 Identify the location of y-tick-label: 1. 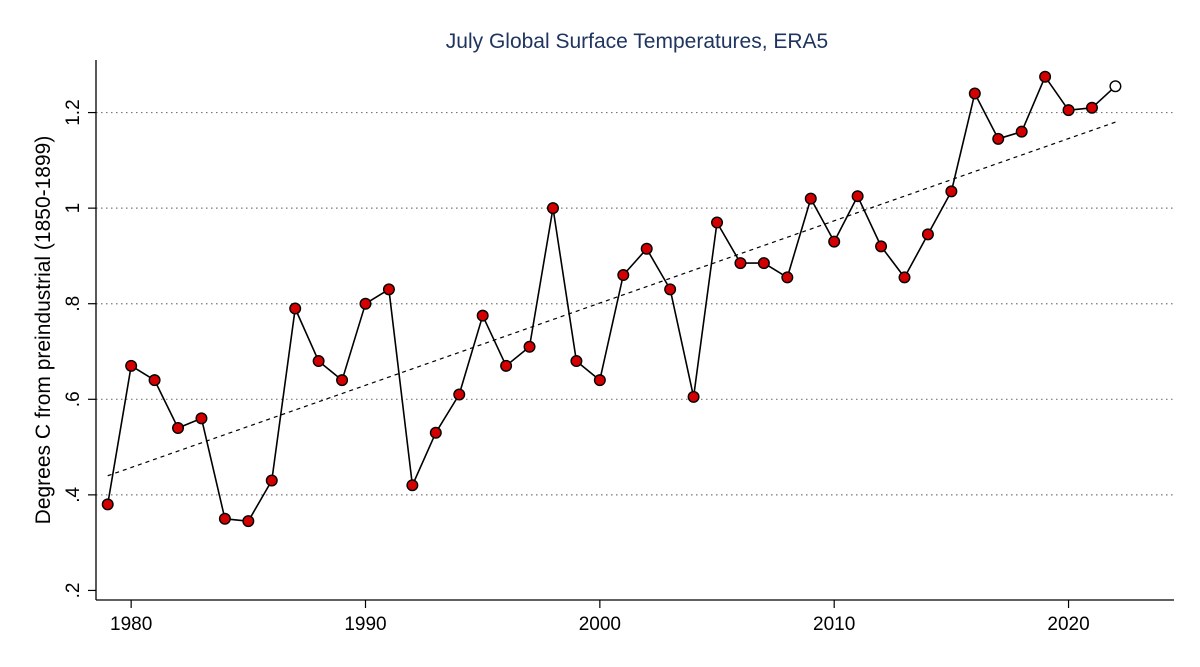
(73, 208).